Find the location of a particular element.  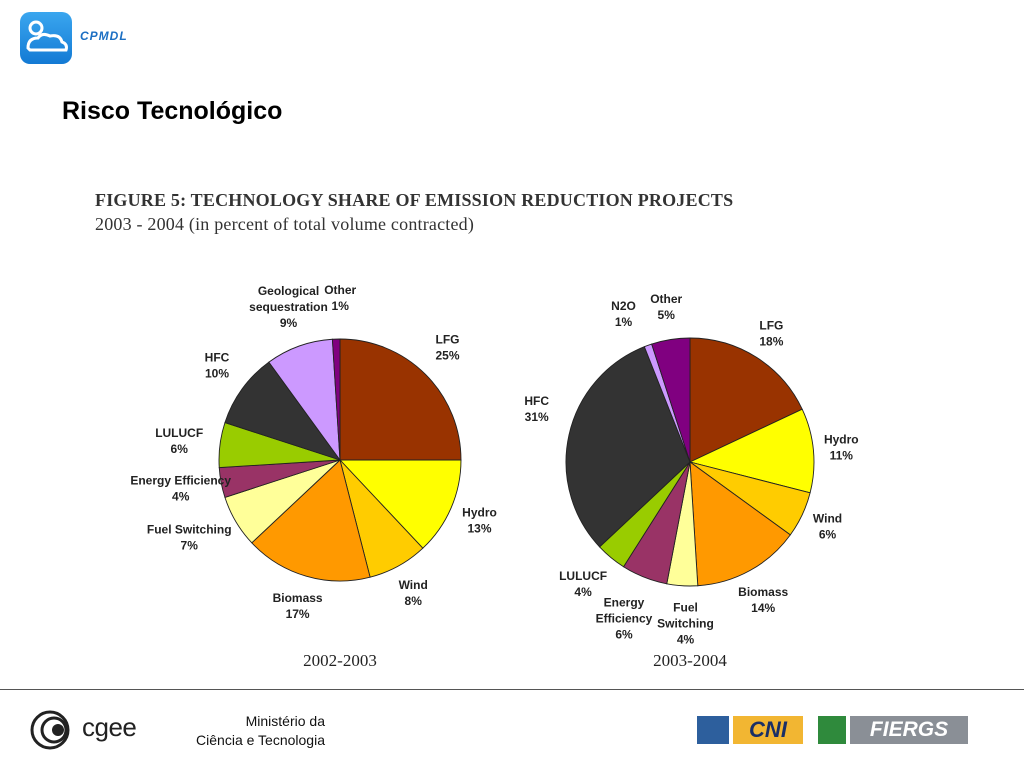

pie-label-fuel-switching: Fuel Switching 4% is located at coordinates (685, 624).